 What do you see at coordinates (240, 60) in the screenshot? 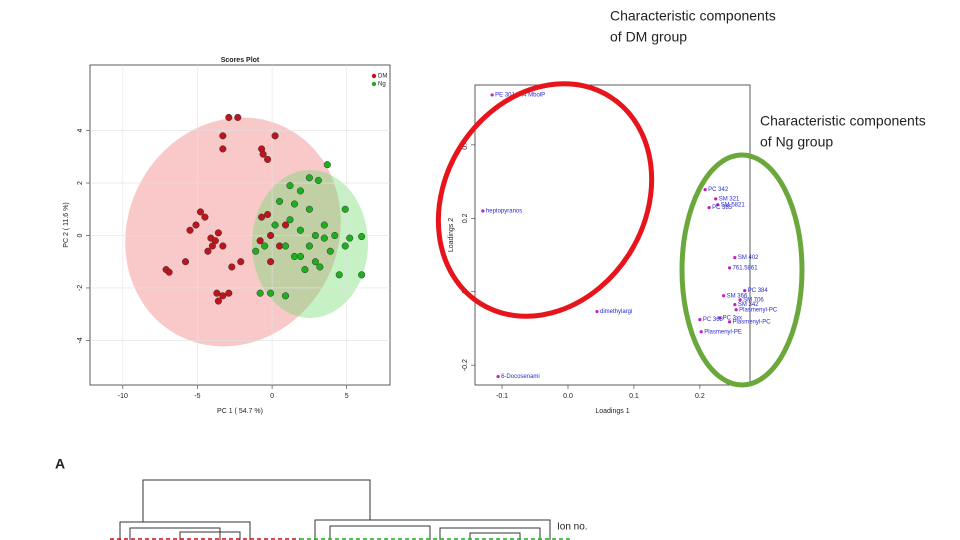
I see `chart-title: Scores Plot` at bounding box center [240, 60].